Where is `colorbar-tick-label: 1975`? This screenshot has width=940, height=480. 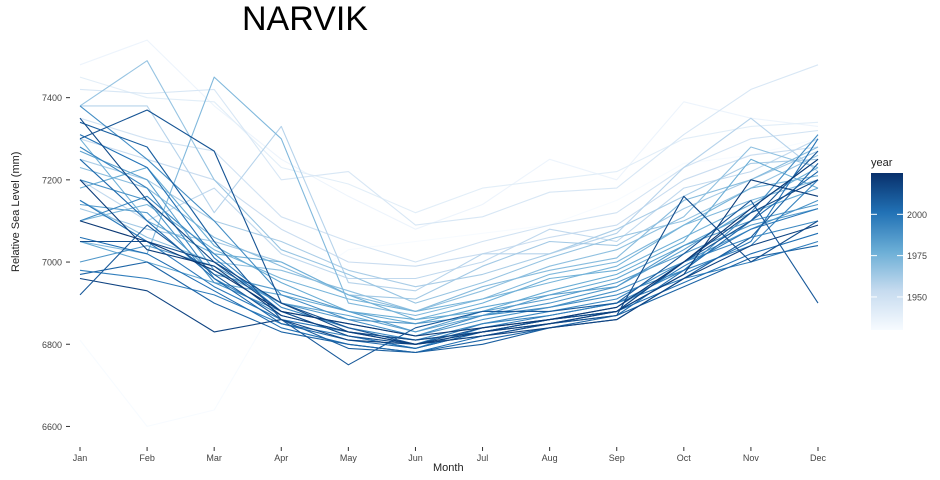
colorbar-tick-label: 1975 is located at coordinates (917, 256).